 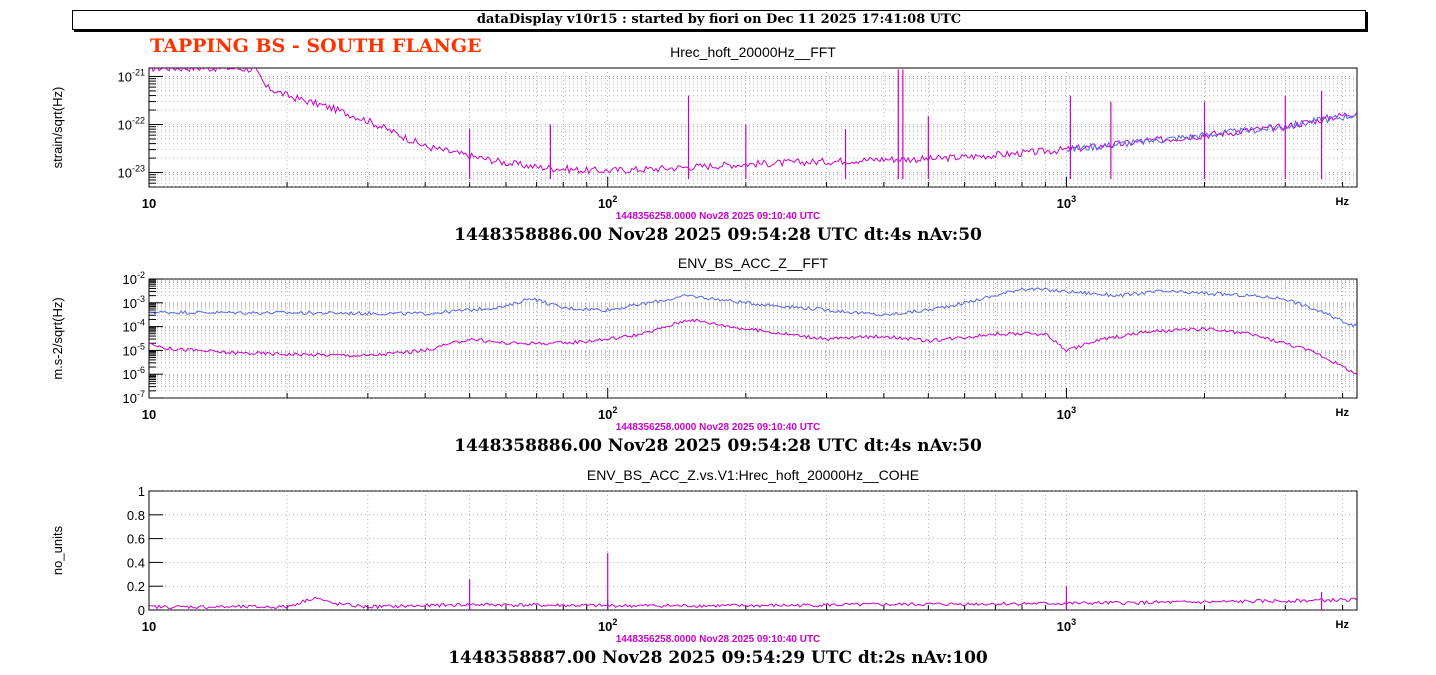 What do you see at coordinates (753, 263) in the screenshot?
I see `chart-title: ENV_BS_ACC_Z__FFT` at bounding box center [753, 263].